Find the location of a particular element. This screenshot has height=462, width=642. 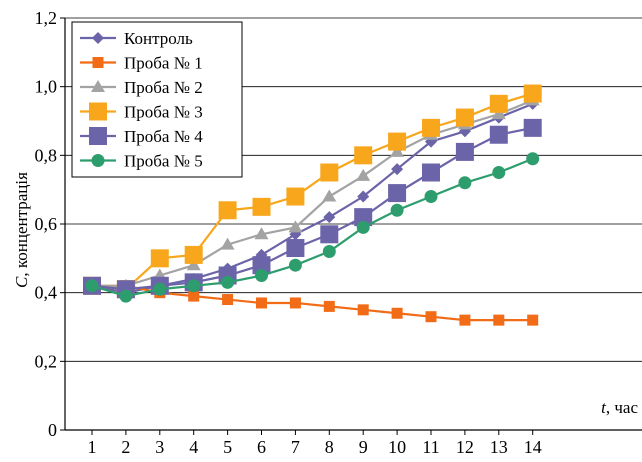

legend-label: Проба № 2 is located at coordinates (163, 87).